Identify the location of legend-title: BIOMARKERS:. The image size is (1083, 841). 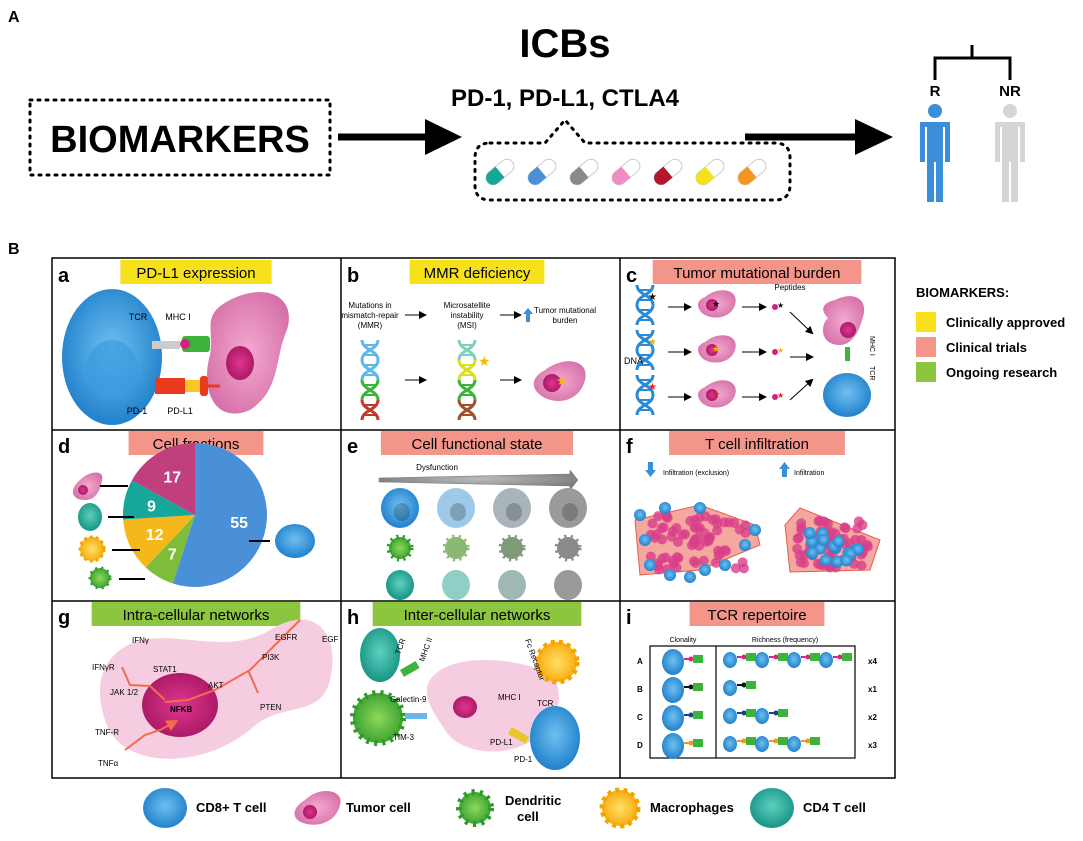
(962, 292).